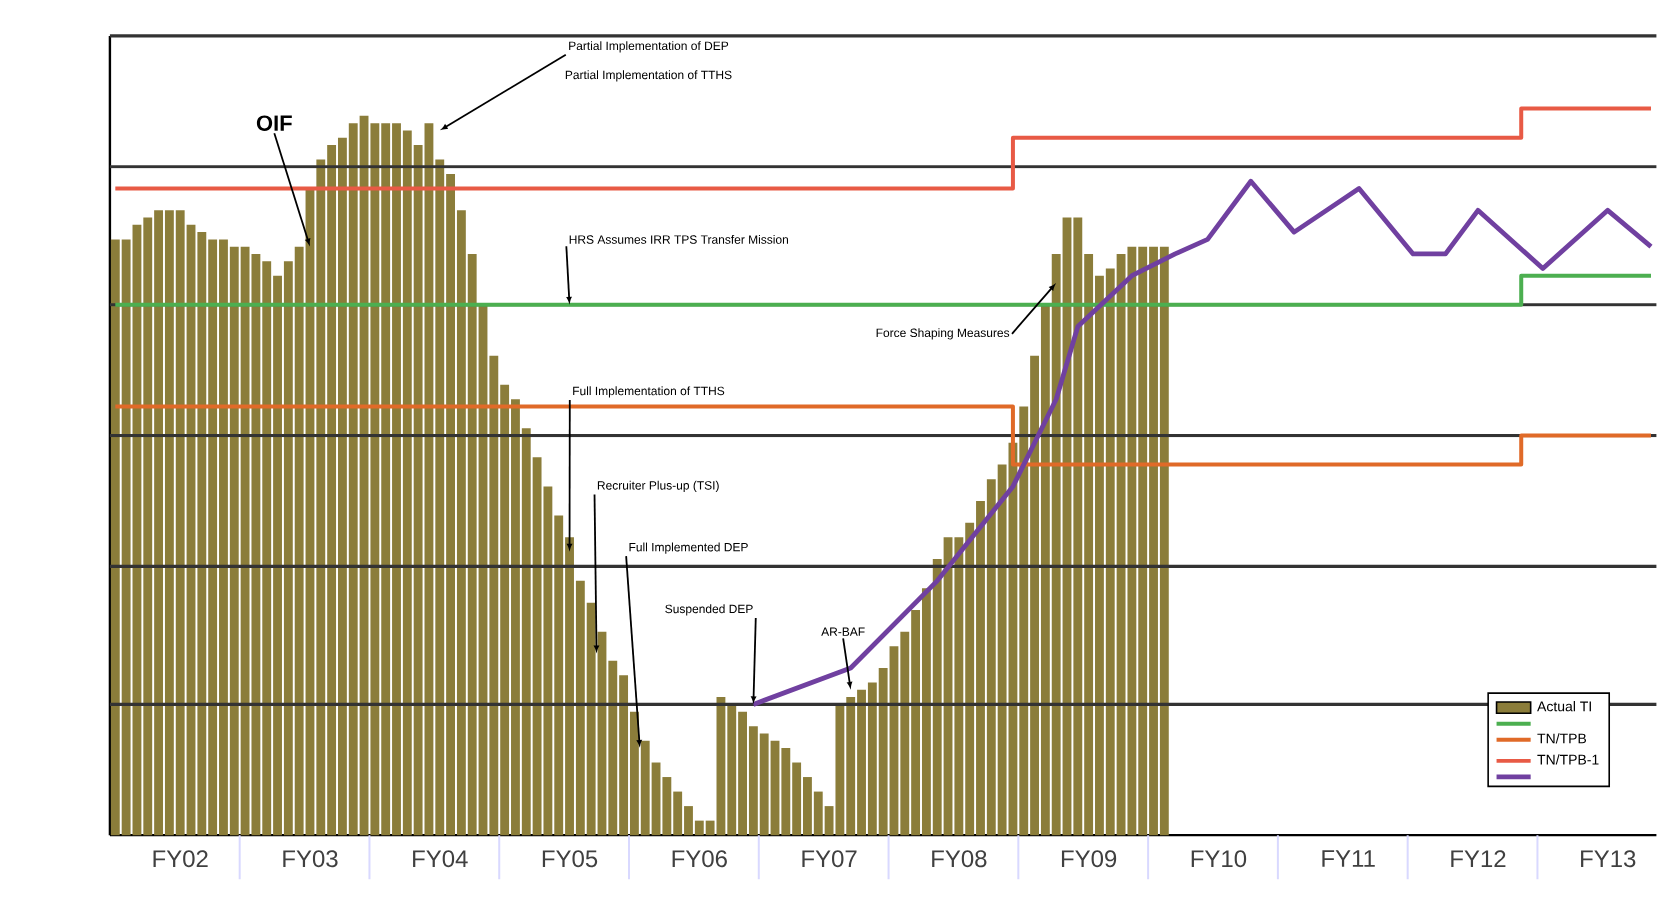  Describe the element at coordinates (1608, 859) in the screenshot. I see `x-tick-label: FY13` at that location.